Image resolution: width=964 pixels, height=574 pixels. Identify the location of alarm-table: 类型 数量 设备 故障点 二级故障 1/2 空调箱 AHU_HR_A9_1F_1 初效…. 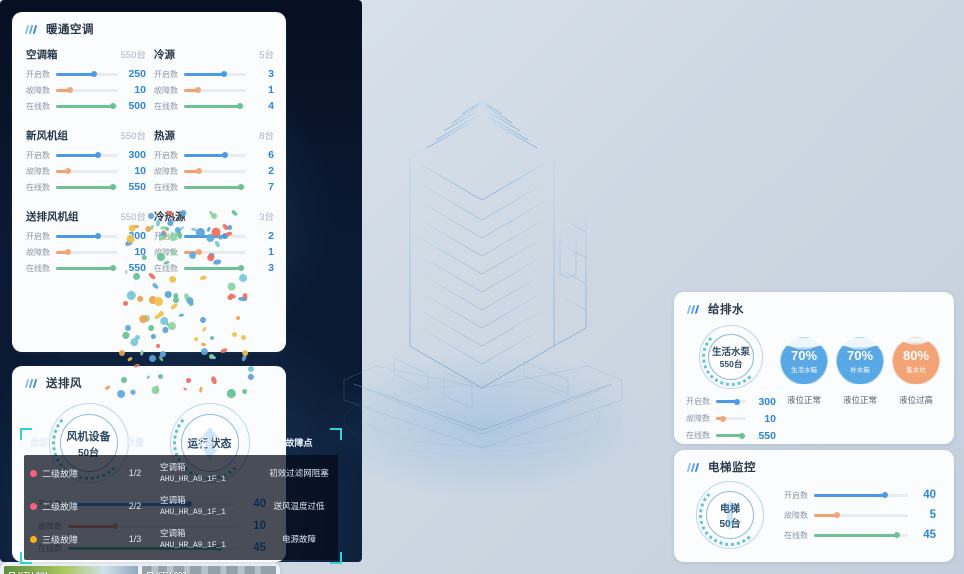
(181, 495).